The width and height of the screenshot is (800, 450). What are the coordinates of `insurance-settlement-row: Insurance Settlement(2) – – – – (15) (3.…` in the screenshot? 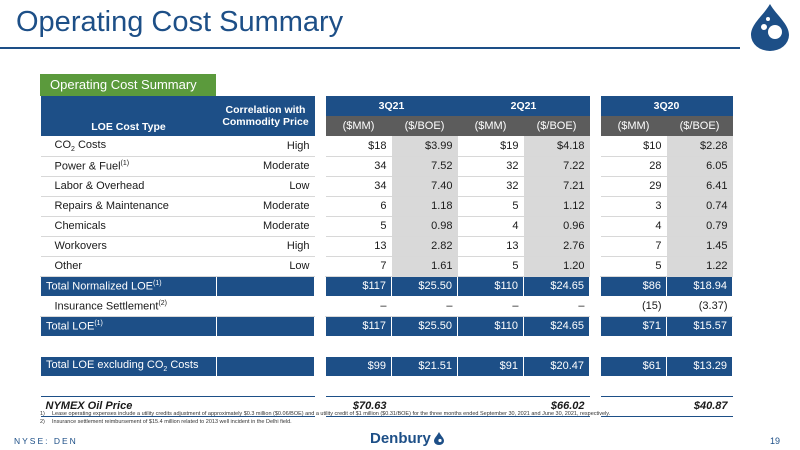 It's located at (386, 306).